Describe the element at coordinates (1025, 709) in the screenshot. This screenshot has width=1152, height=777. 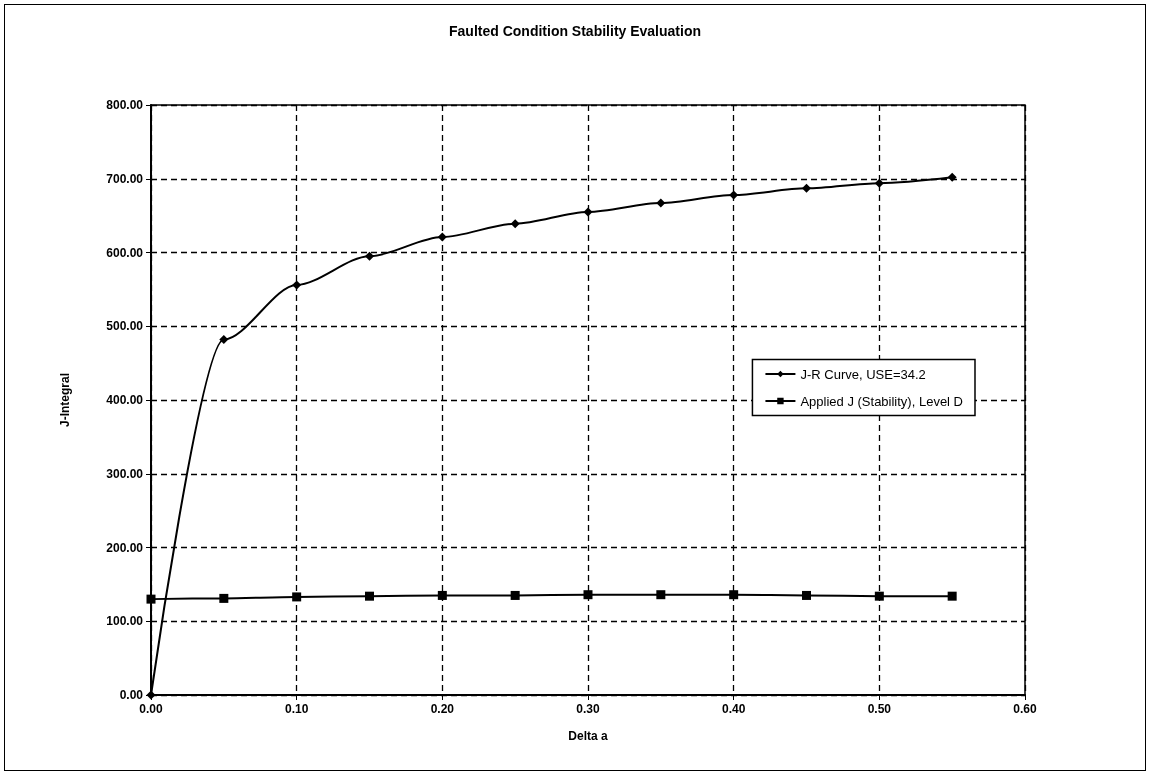
I see `x-tick-label: 0.60` at that location.